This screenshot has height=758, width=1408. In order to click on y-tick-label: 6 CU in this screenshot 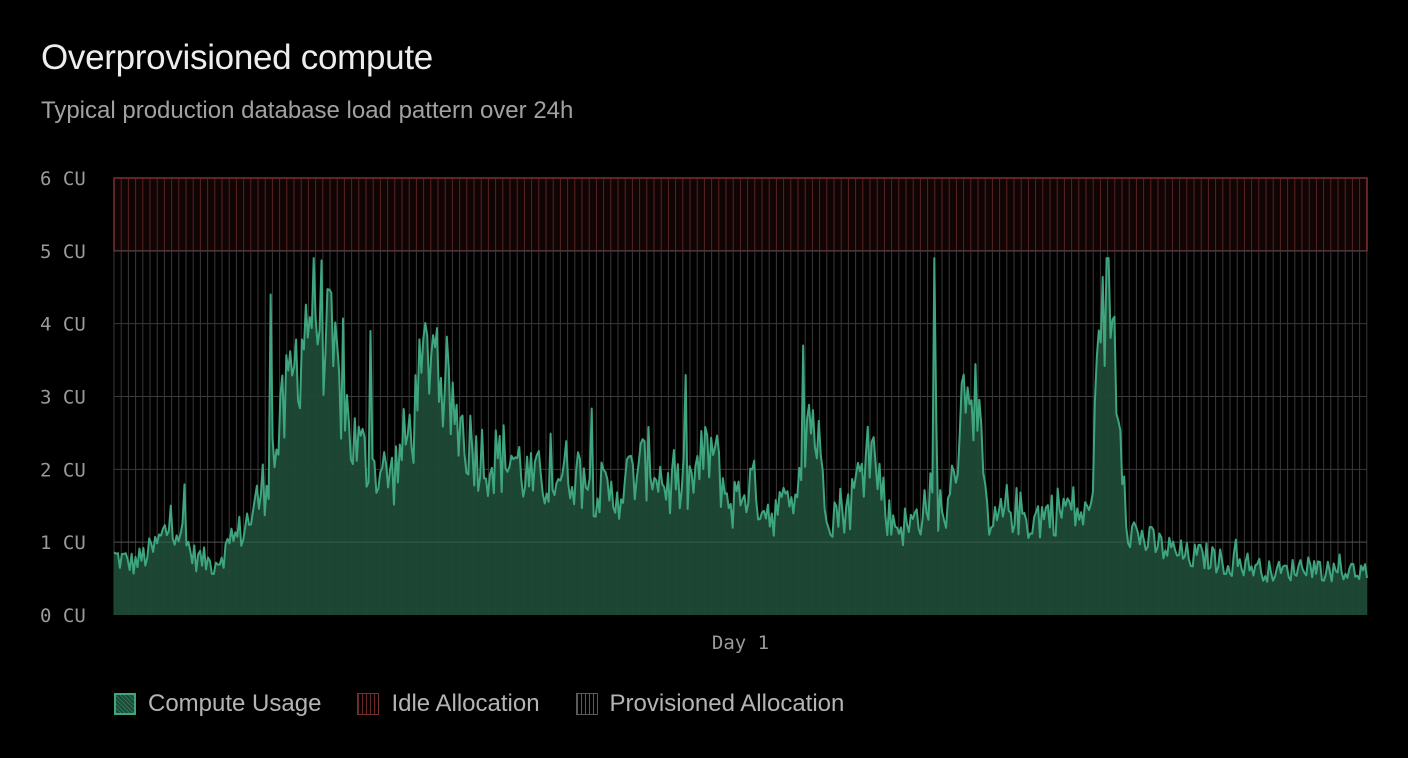, I will do `click(63, 179)`.